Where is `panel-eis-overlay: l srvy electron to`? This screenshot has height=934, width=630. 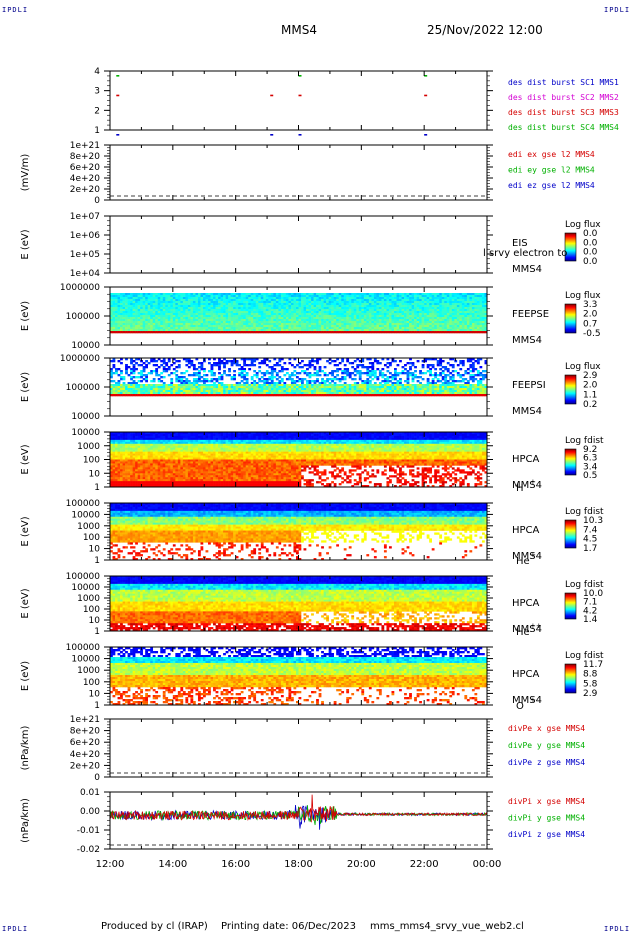
panel-eis-overlay: l srvy electron to is located at coordinates (525, 253).